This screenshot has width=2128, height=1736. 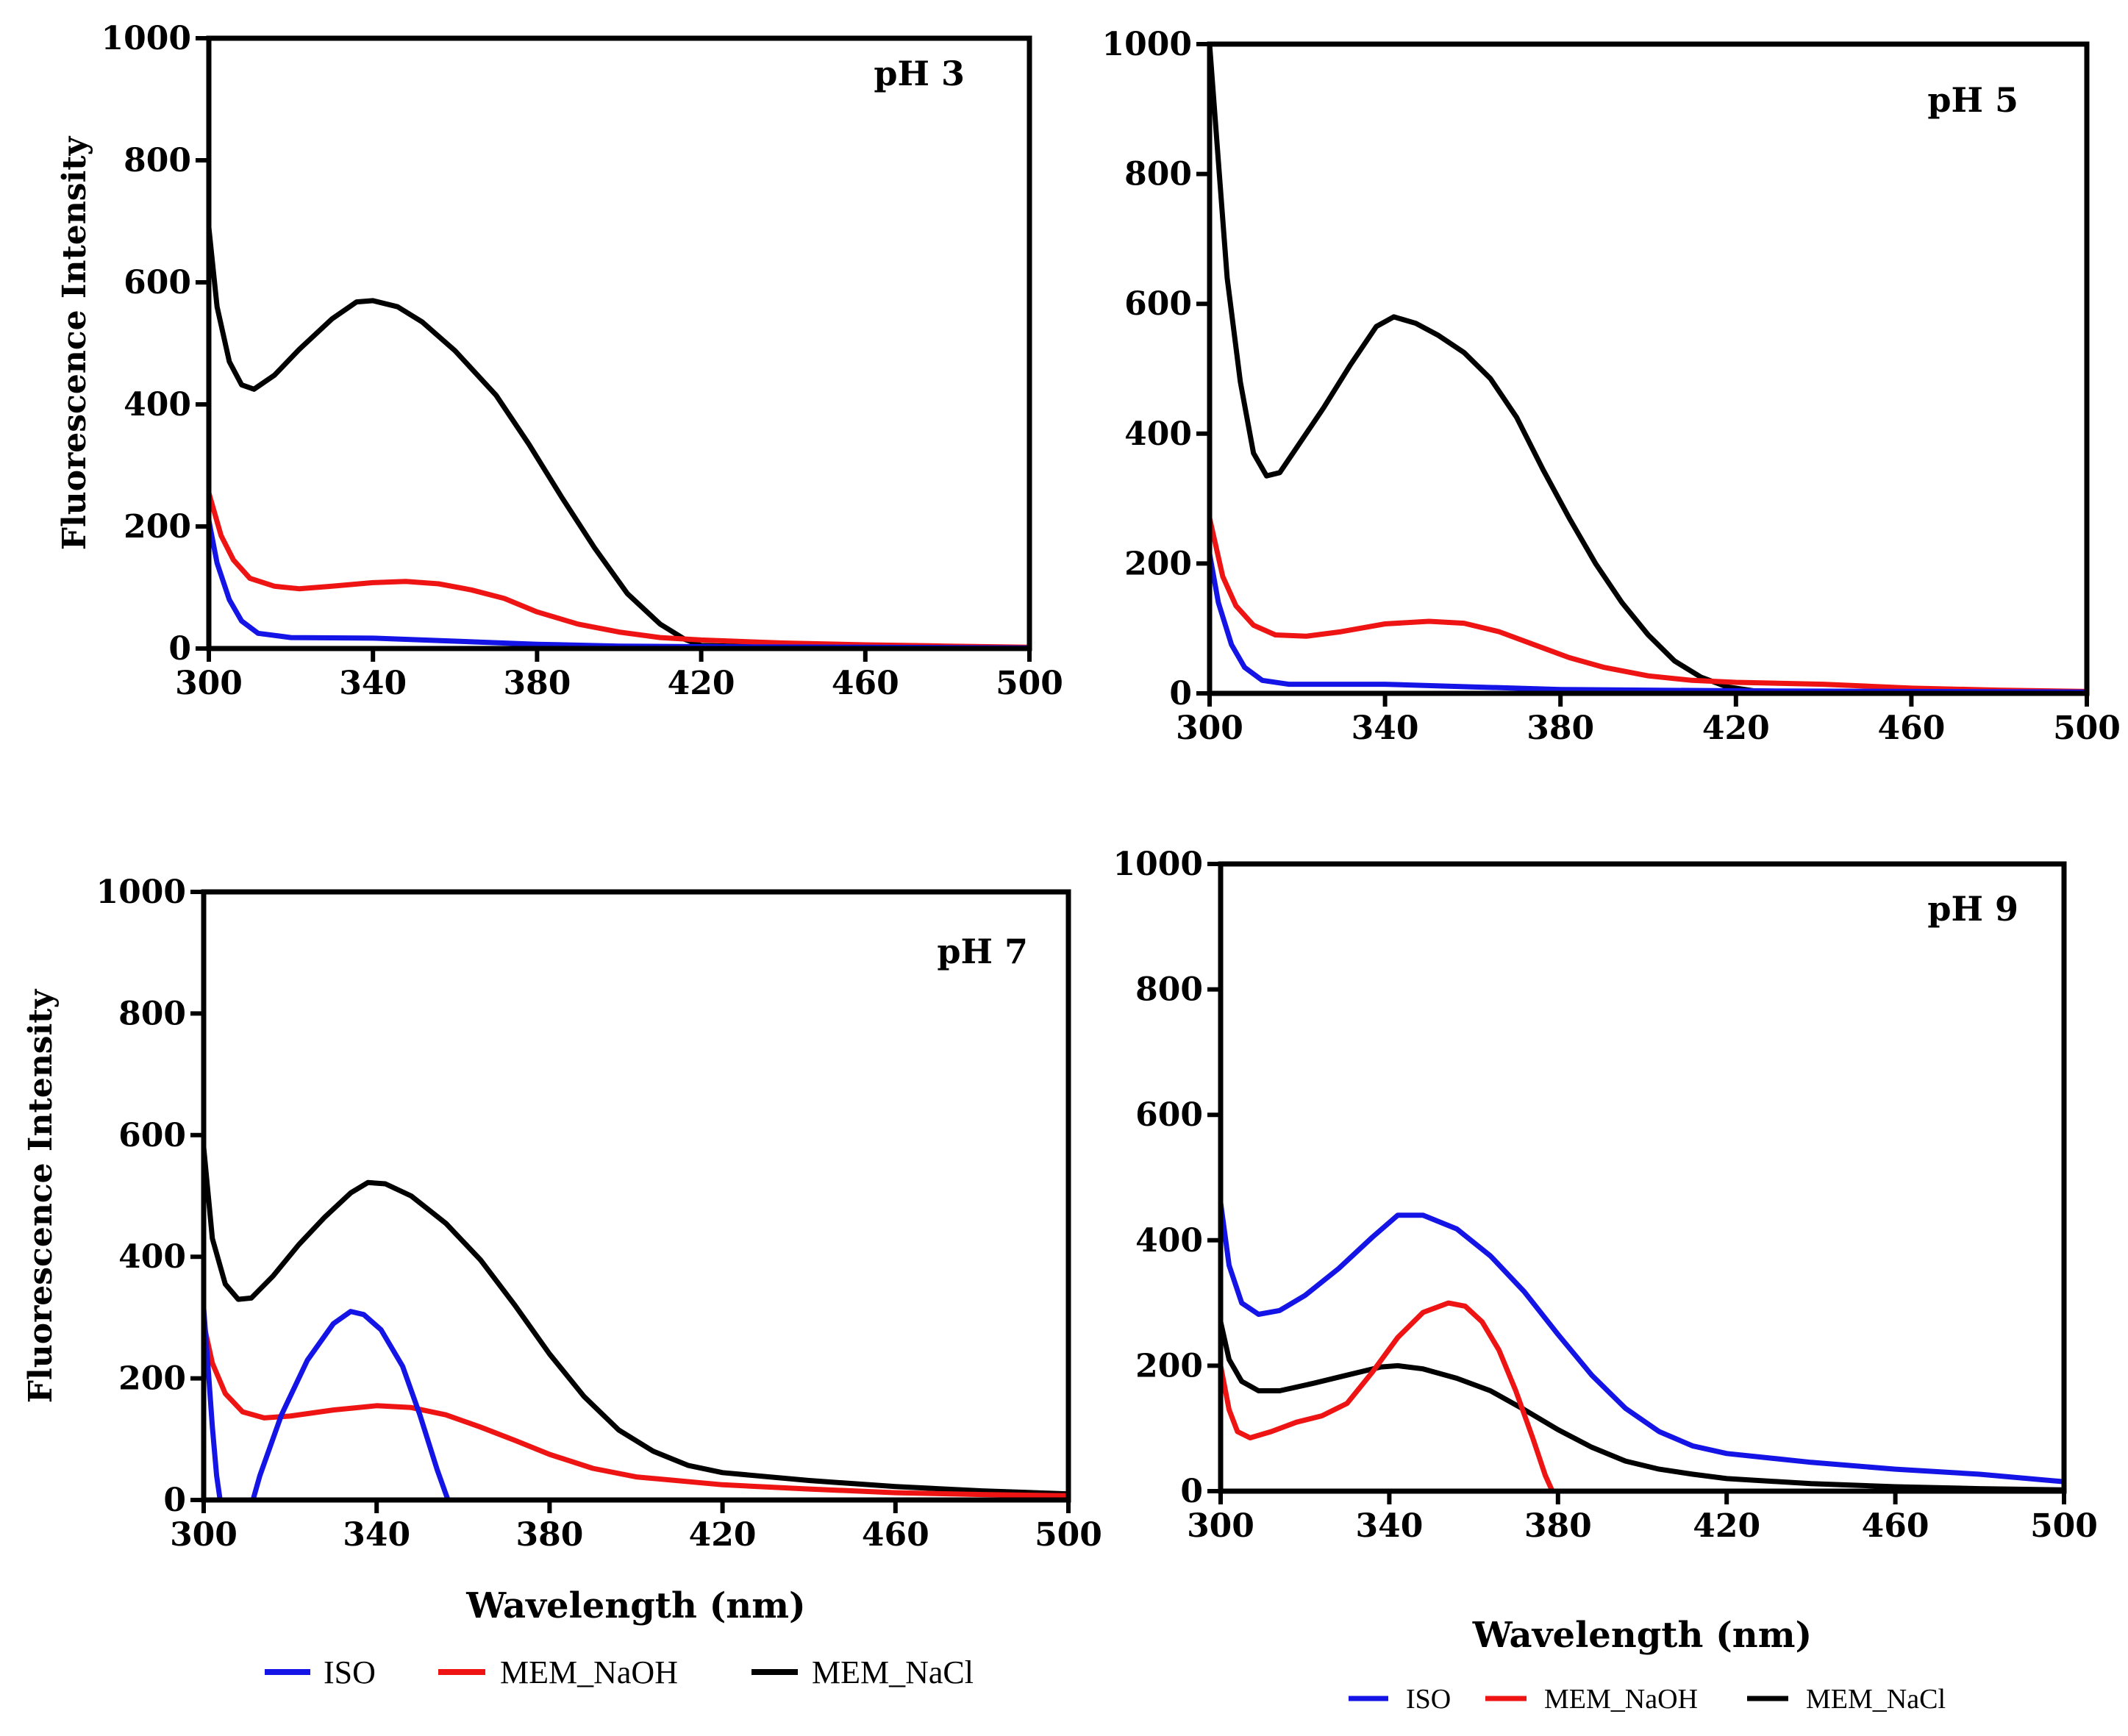 I want to click on panel-title: pH 5, so click(x=1972, y=100).